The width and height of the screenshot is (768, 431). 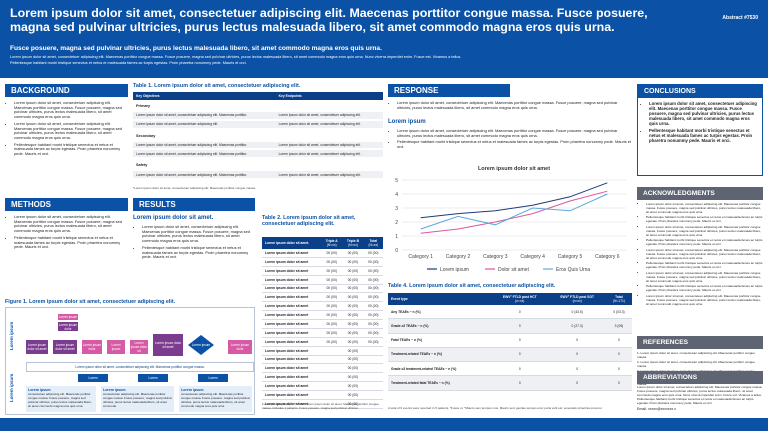 What do you see at coordinates (577, 326) in the screenshot?
I see `cell: 0 (27.3)` at bounding box center [577, 326].